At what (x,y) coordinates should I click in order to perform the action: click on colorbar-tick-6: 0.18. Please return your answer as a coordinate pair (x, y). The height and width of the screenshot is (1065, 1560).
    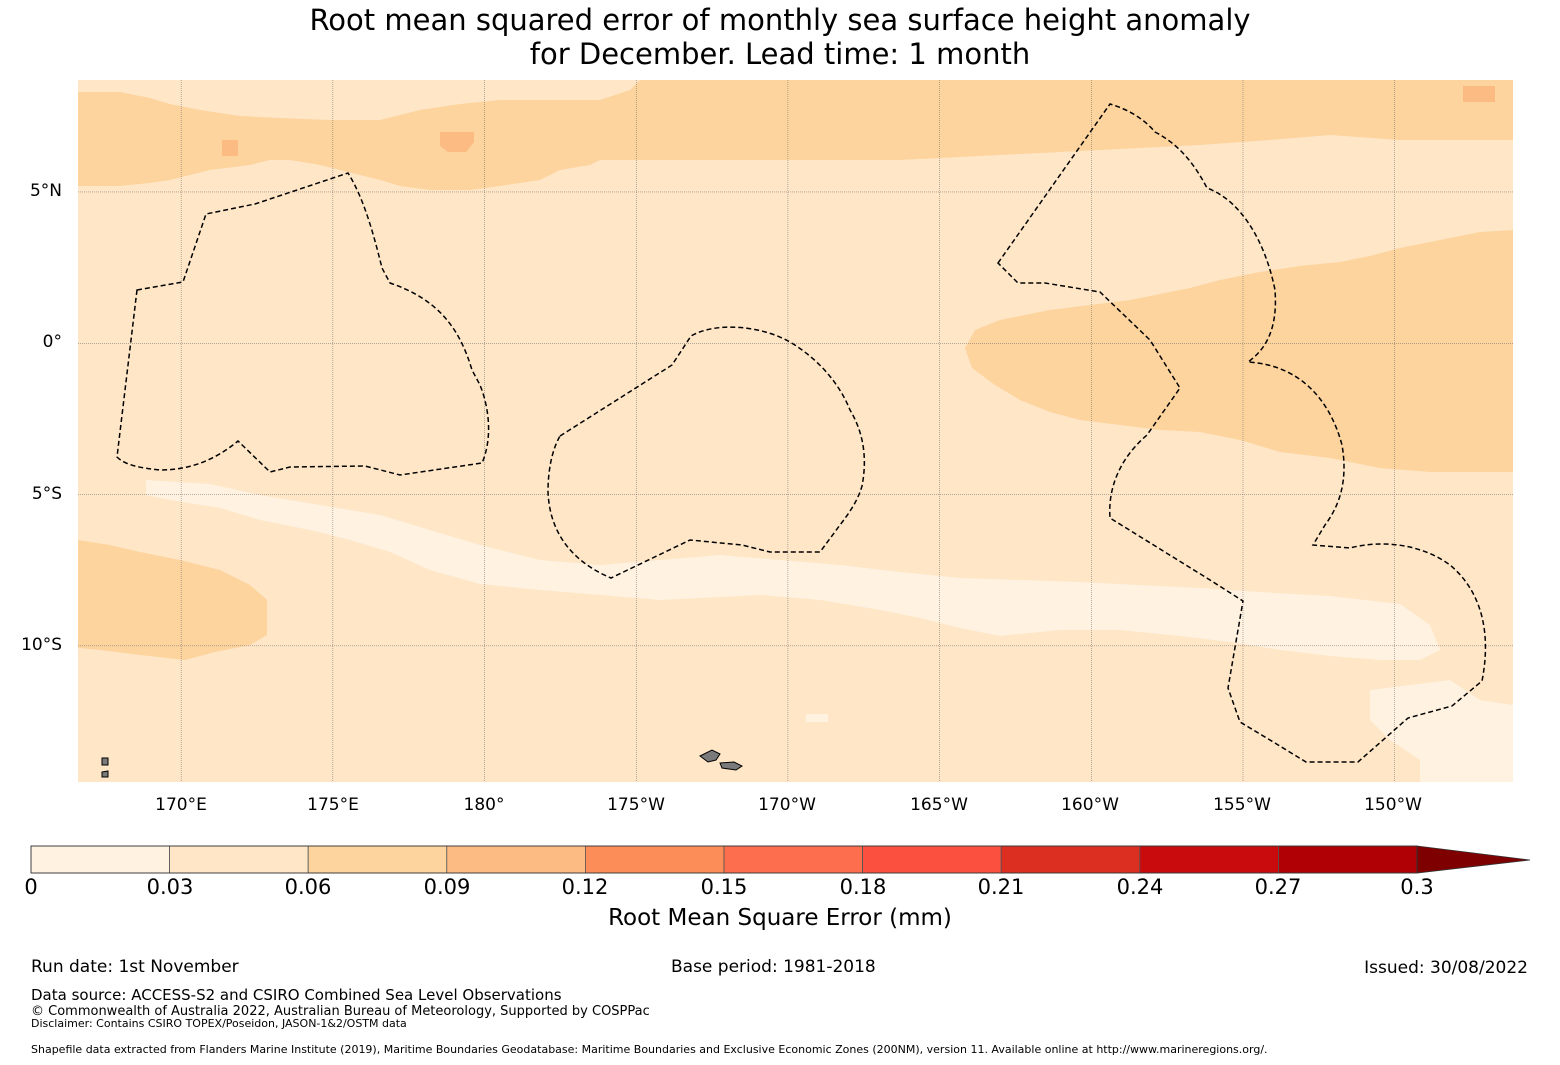
    Looking at the image, I should click on (863, 887).